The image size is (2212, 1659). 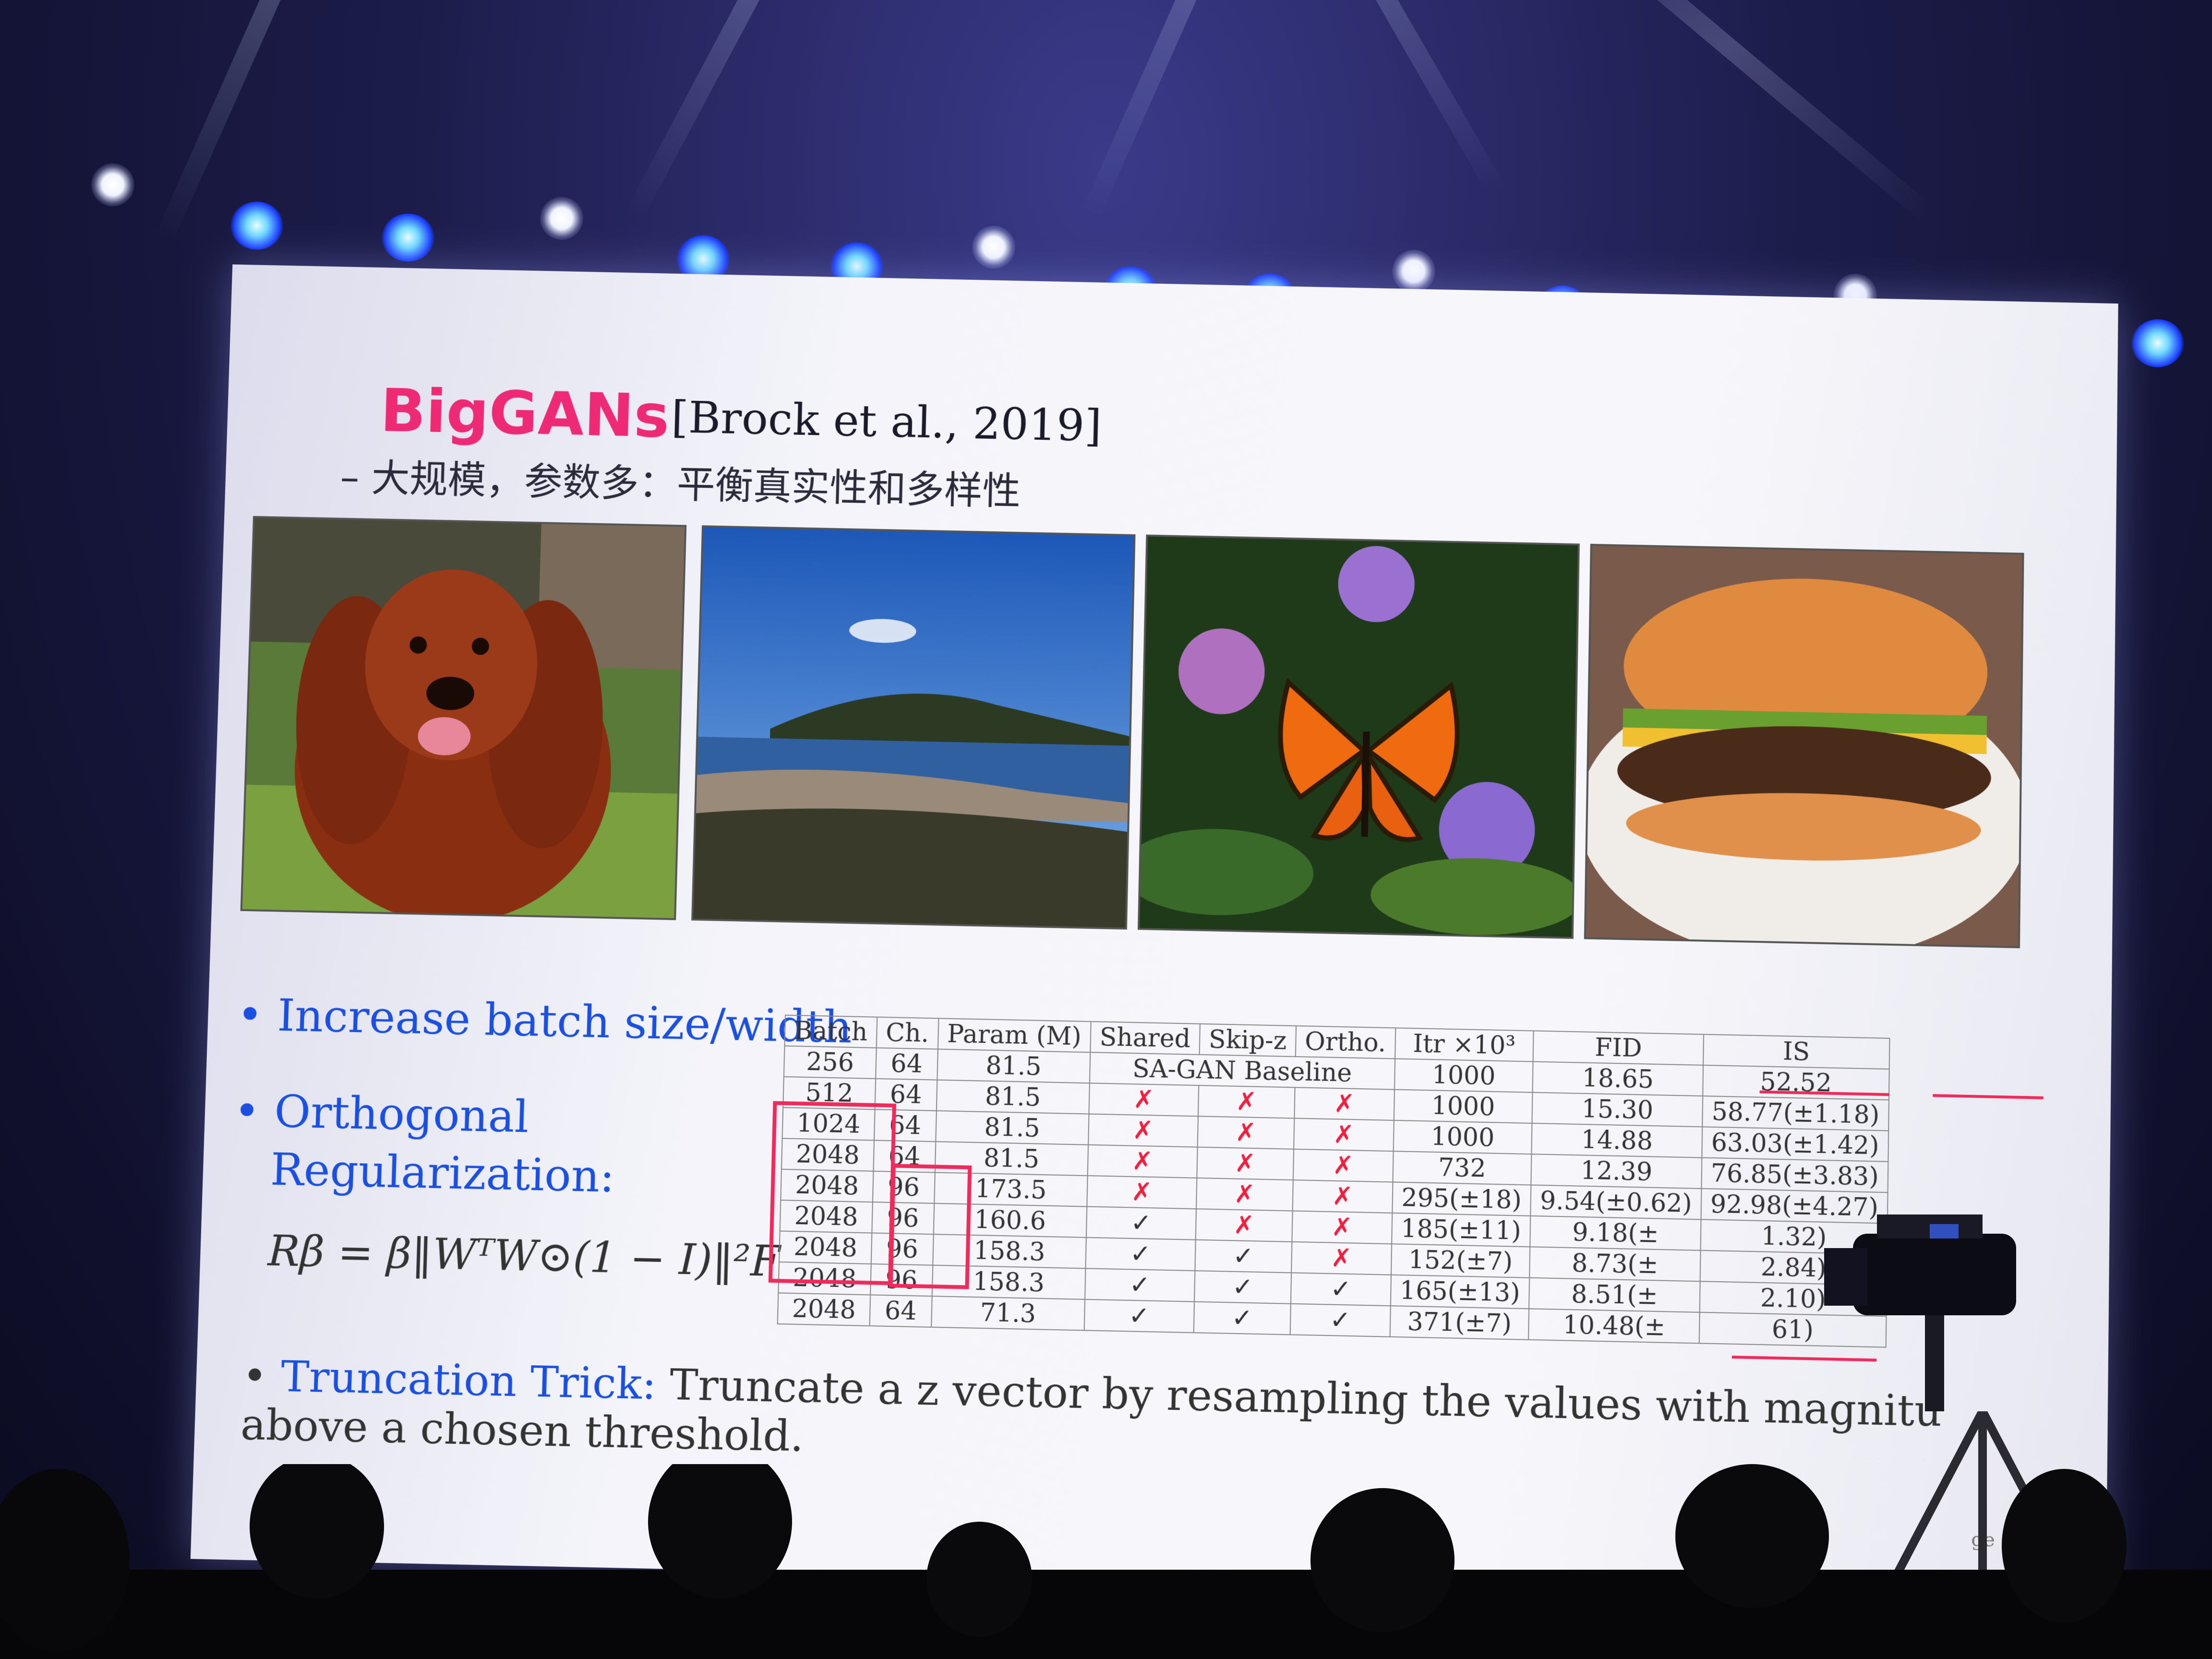 I want to click on table-header-cell: IS, so click(x=1796, y=1051).